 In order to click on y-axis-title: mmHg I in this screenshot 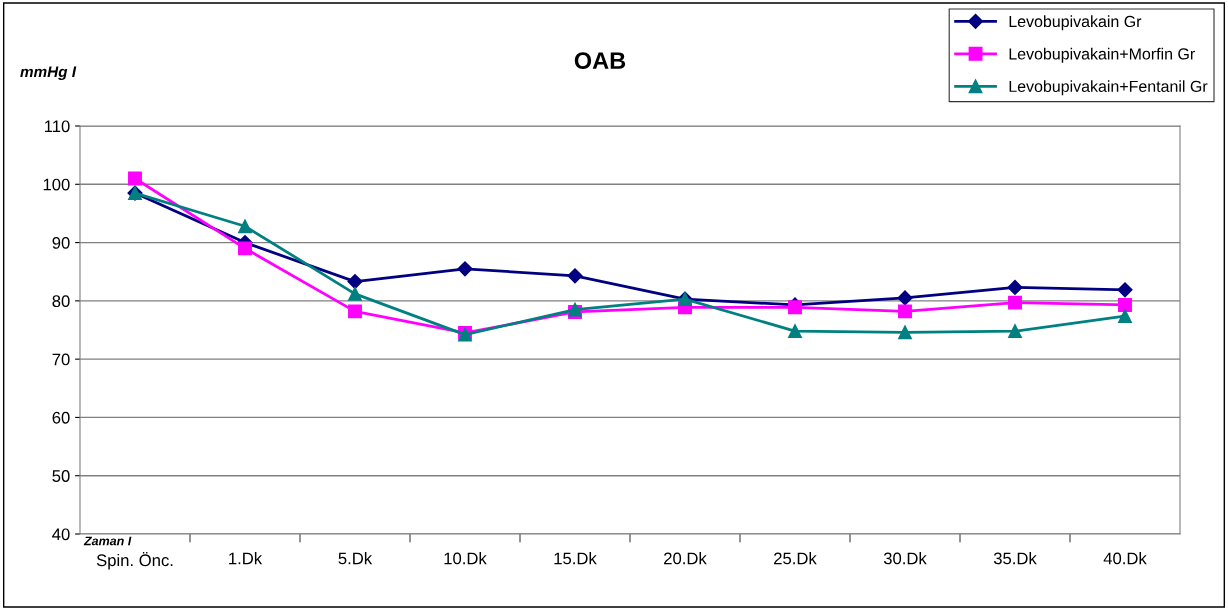, I will do `click(48, 73)`.